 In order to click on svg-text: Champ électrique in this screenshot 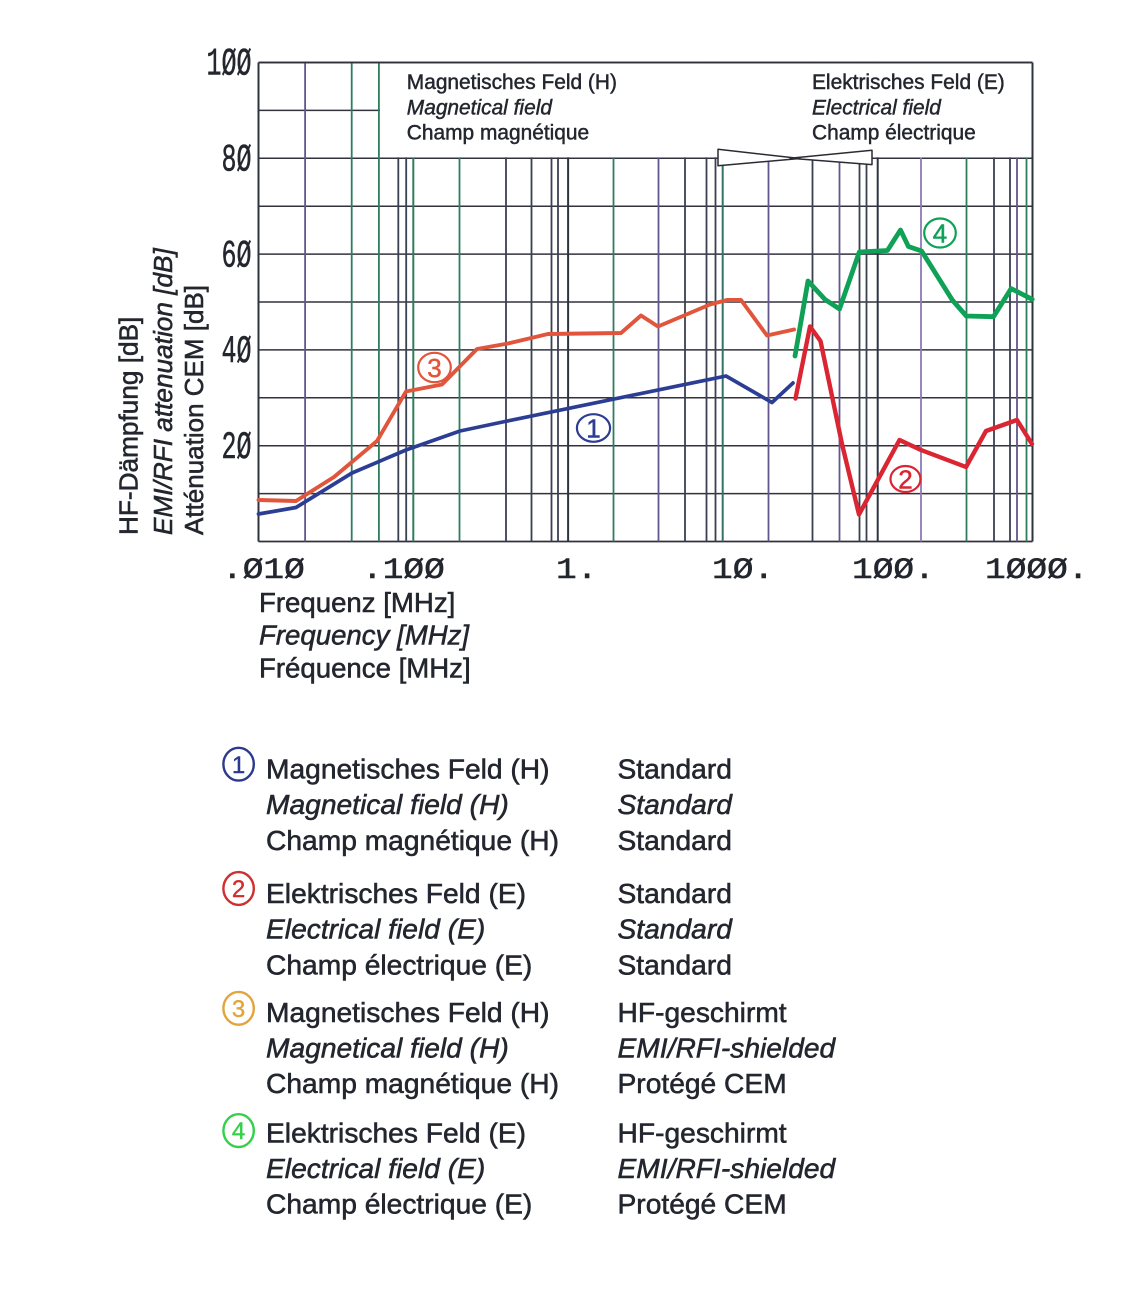, I will do `click(894, 133)`.